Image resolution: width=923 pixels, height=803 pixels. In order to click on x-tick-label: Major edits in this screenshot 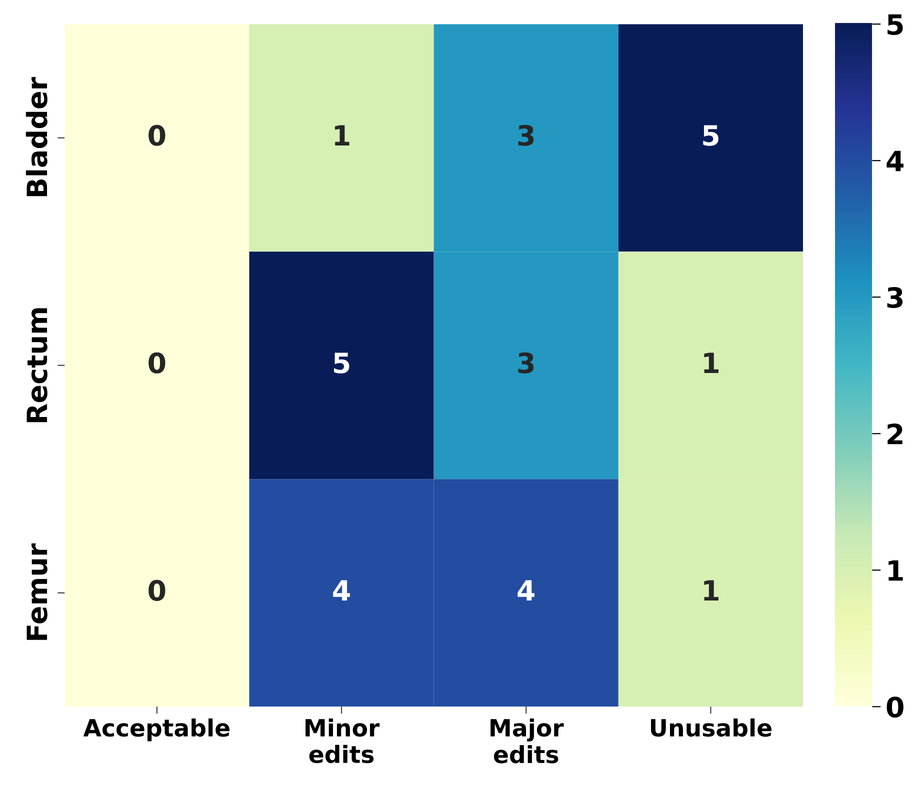, I will do `click(527, 741)`.